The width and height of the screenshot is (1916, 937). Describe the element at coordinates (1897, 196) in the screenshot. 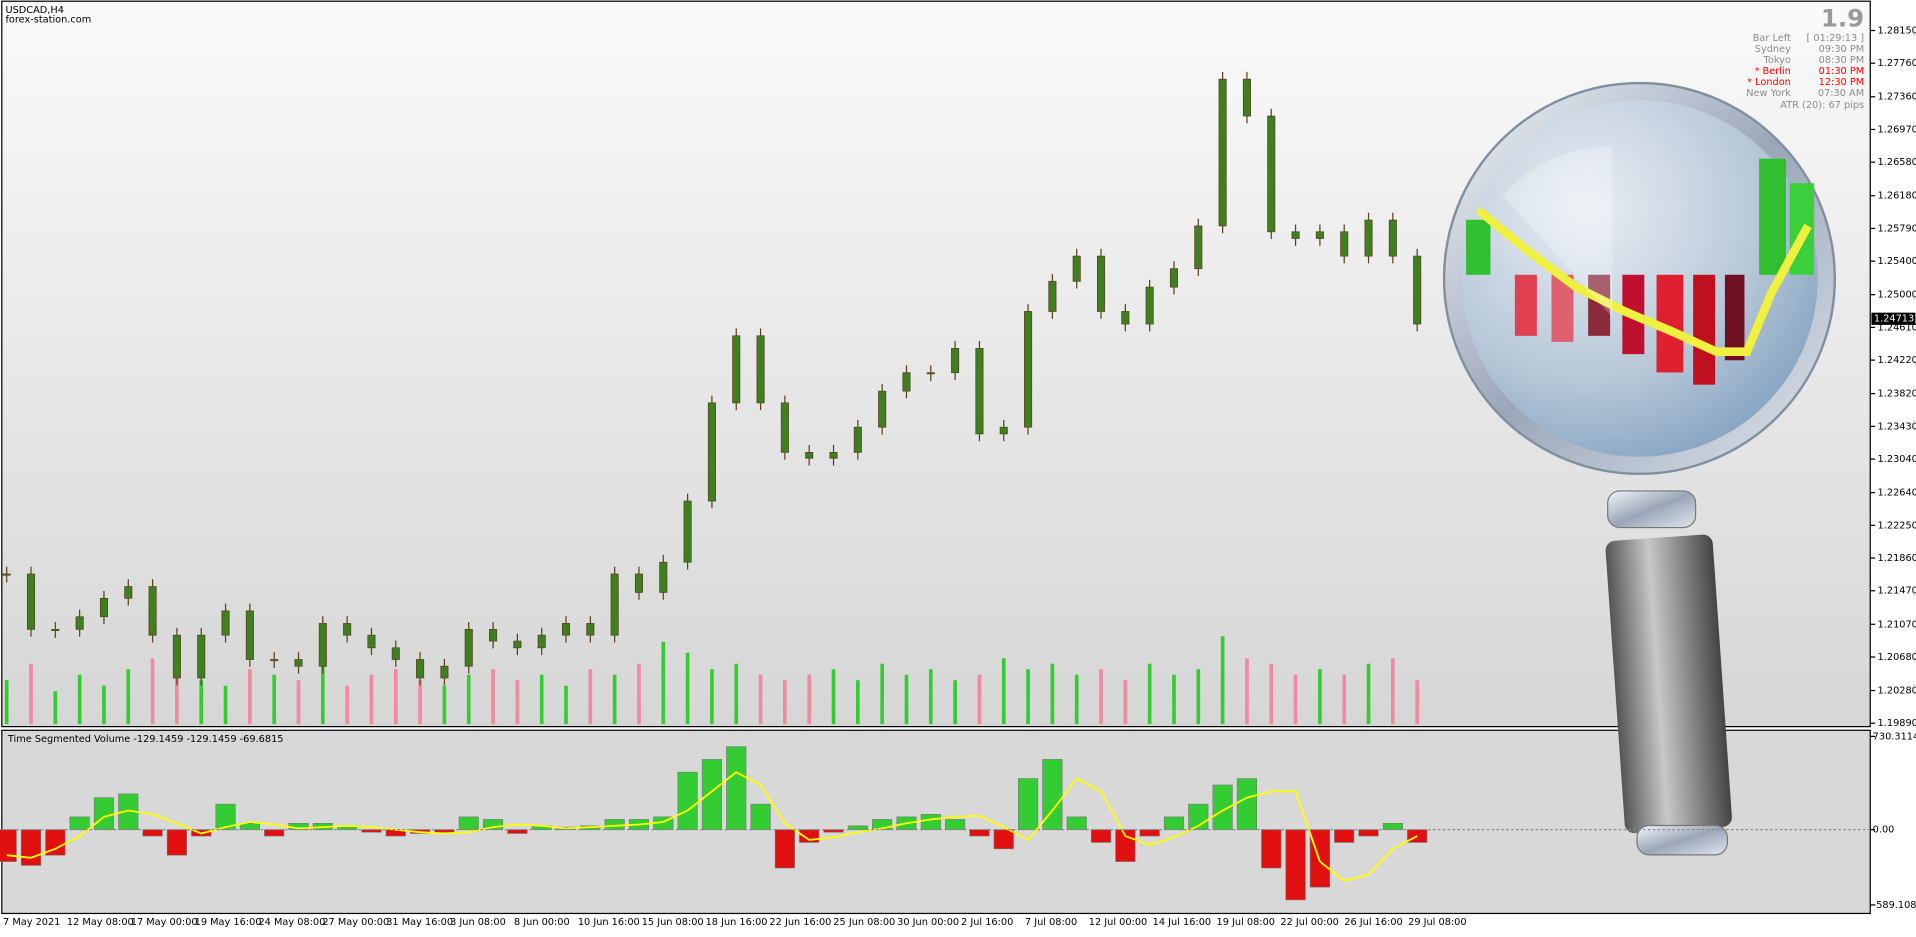

I see `y-tick-label: 1.26180` at that location.